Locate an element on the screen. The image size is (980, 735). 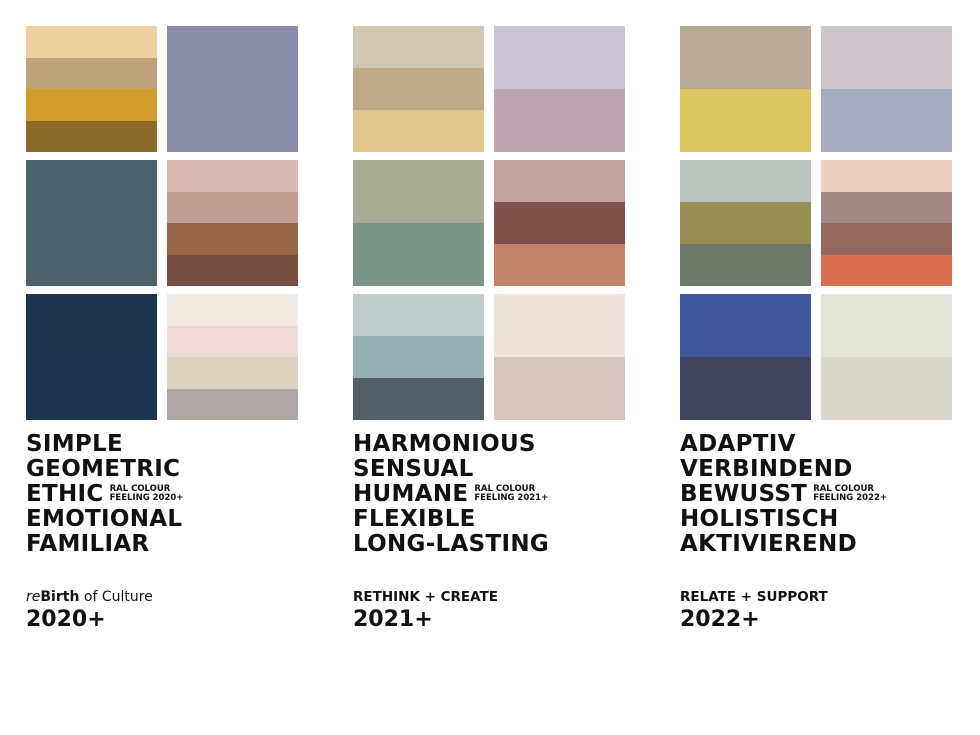
ral-label: RAL COLOUR FEELING 2021+ is located at coordinates (511, 493).